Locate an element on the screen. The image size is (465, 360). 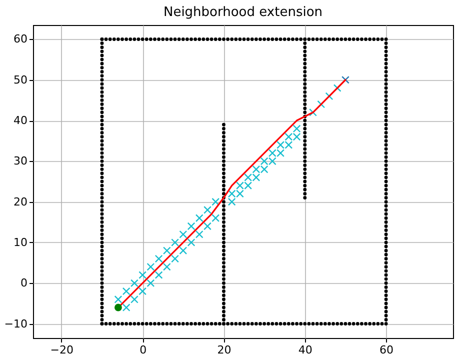
x-tick-label: 0 is located at coordinates (143, 350).